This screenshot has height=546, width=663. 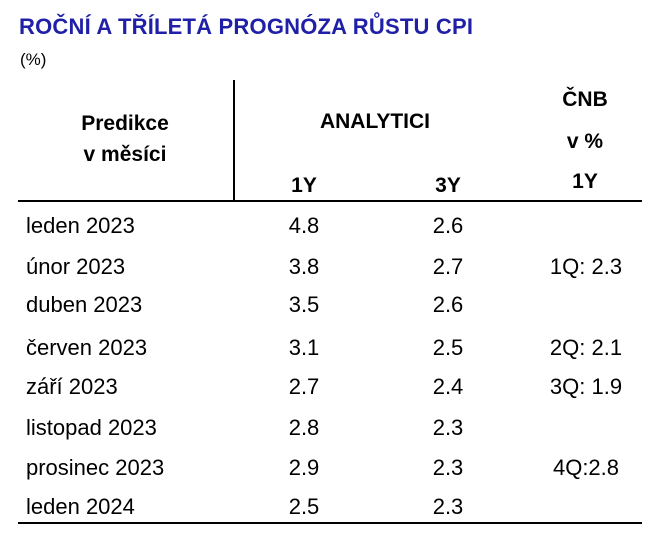 What do you see at coordinates (304, 185) in the screenshot?
I see `header-col-1y: 1Y` at bounding box center [304, 185].